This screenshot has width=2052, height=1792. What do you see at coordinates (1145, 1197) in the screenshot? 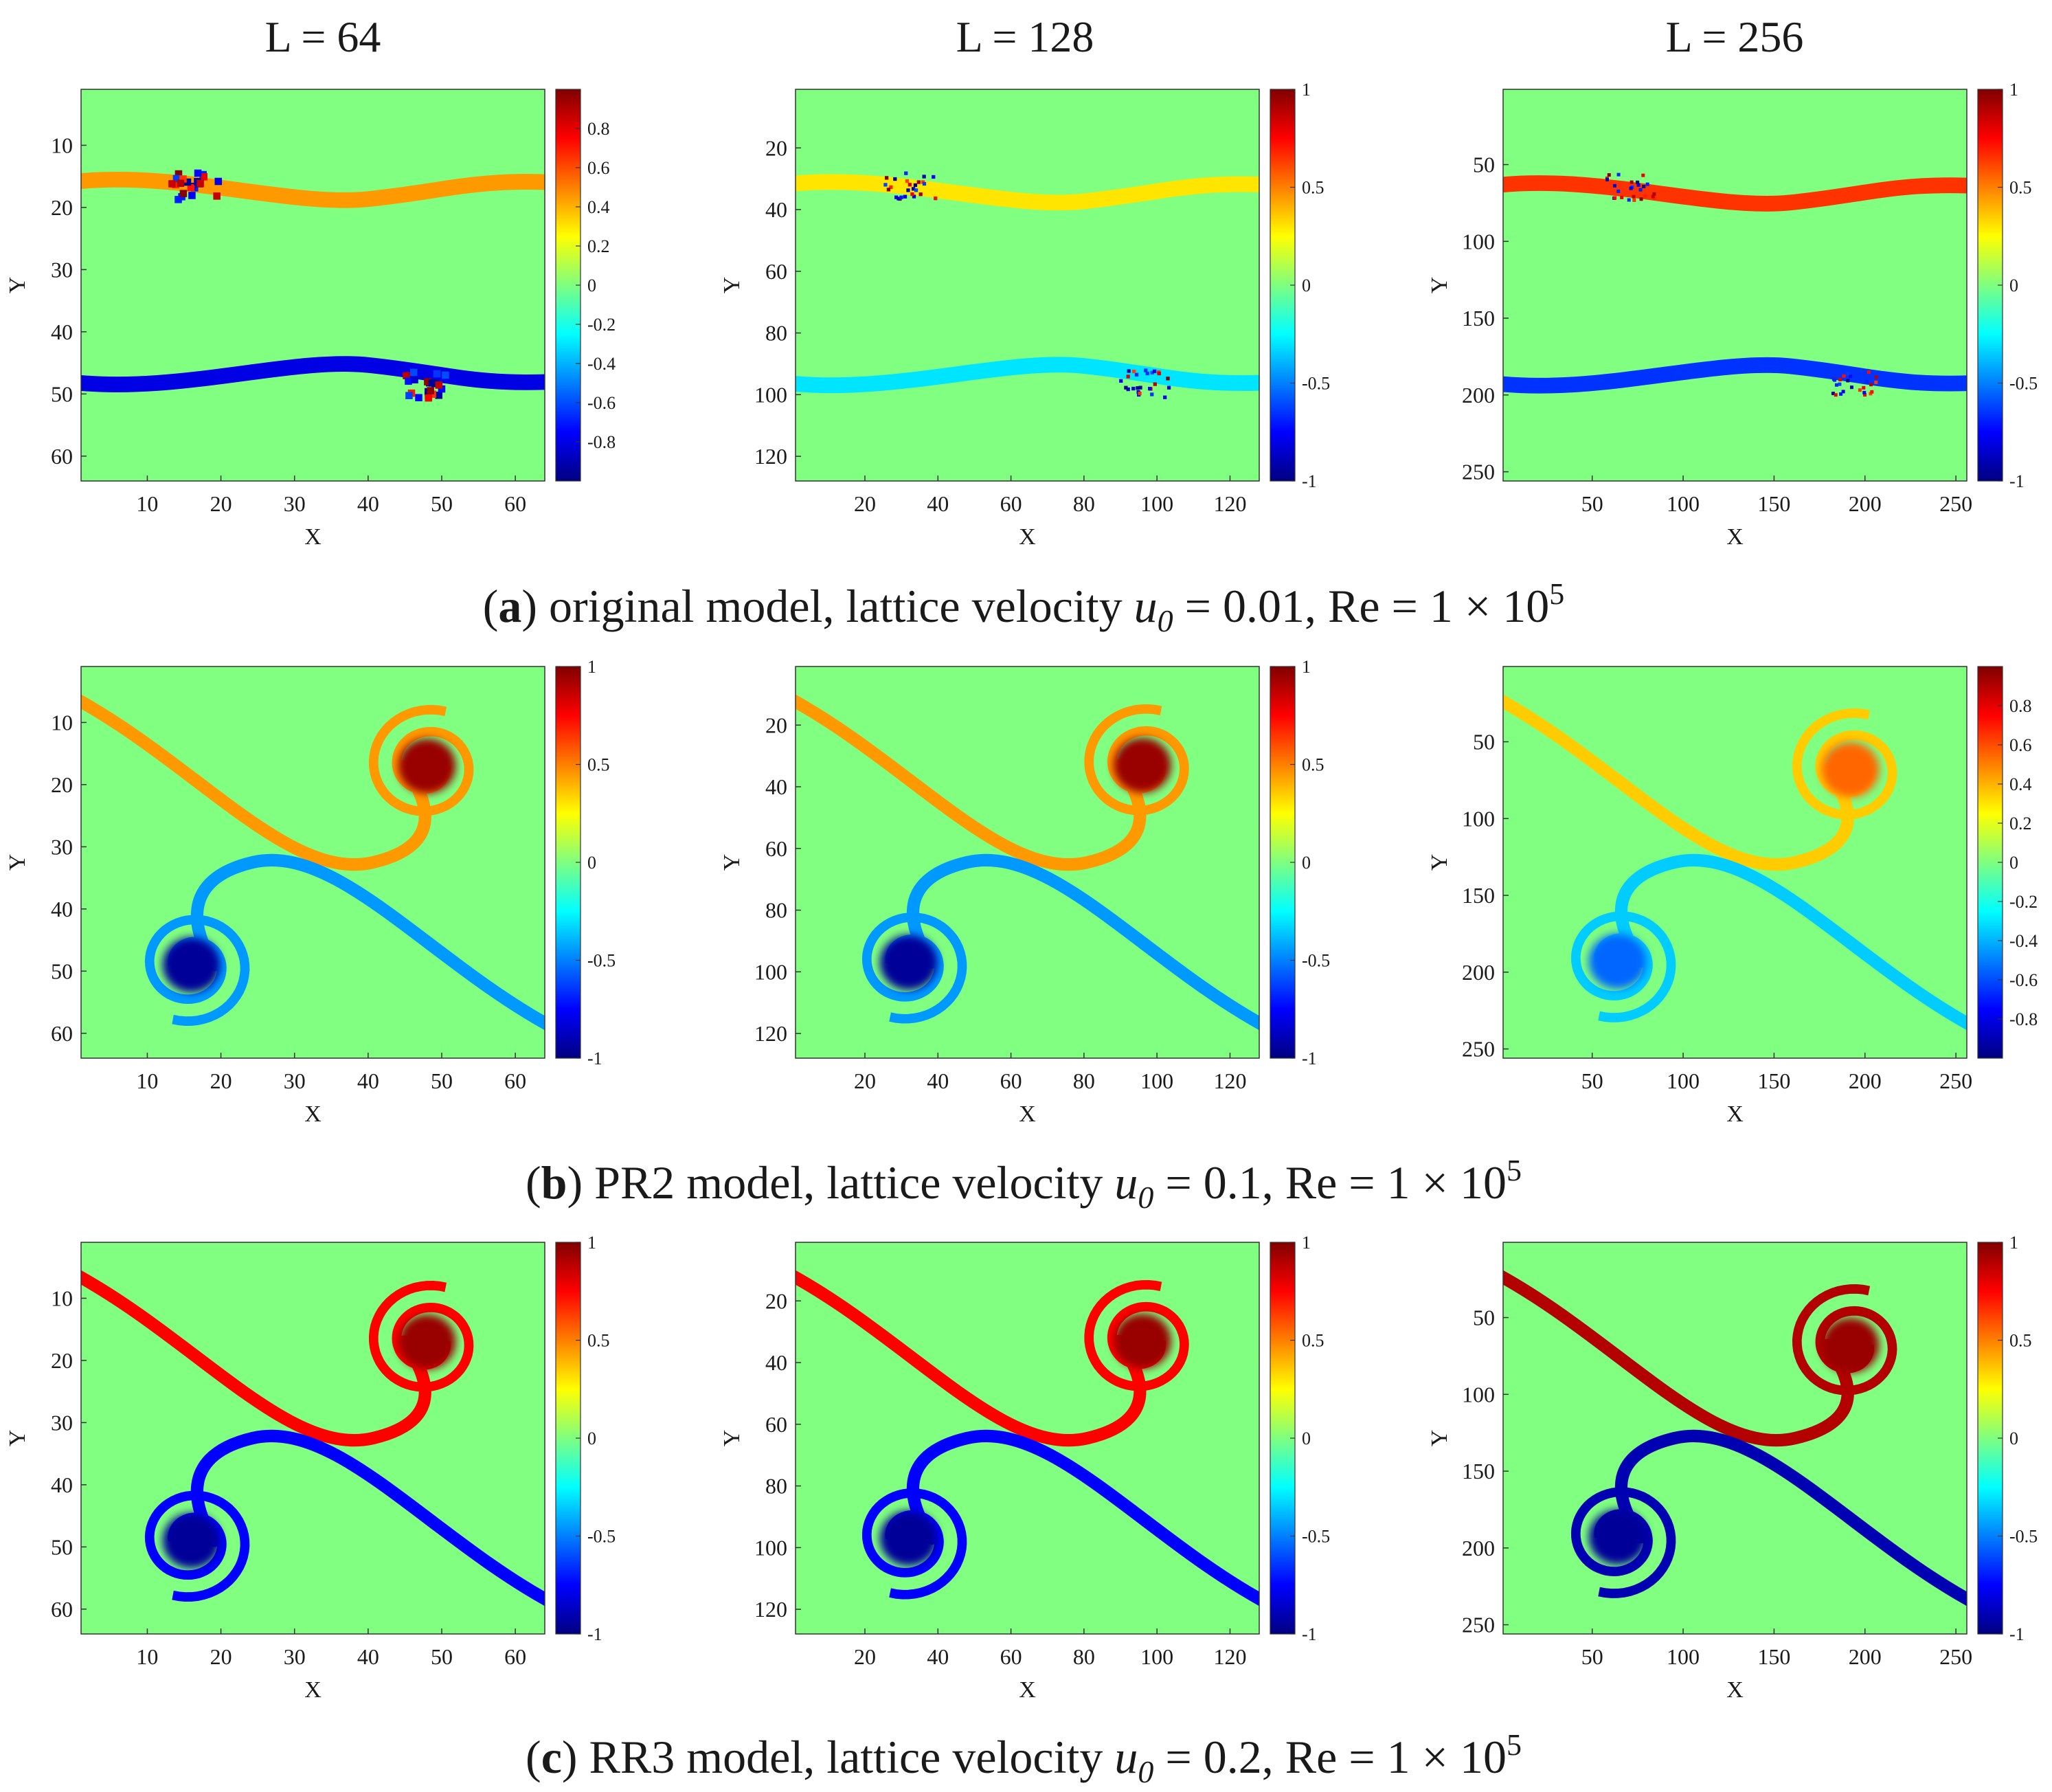
I see `caption-b-subscript: 0` at bounding box center [1145, 1197].